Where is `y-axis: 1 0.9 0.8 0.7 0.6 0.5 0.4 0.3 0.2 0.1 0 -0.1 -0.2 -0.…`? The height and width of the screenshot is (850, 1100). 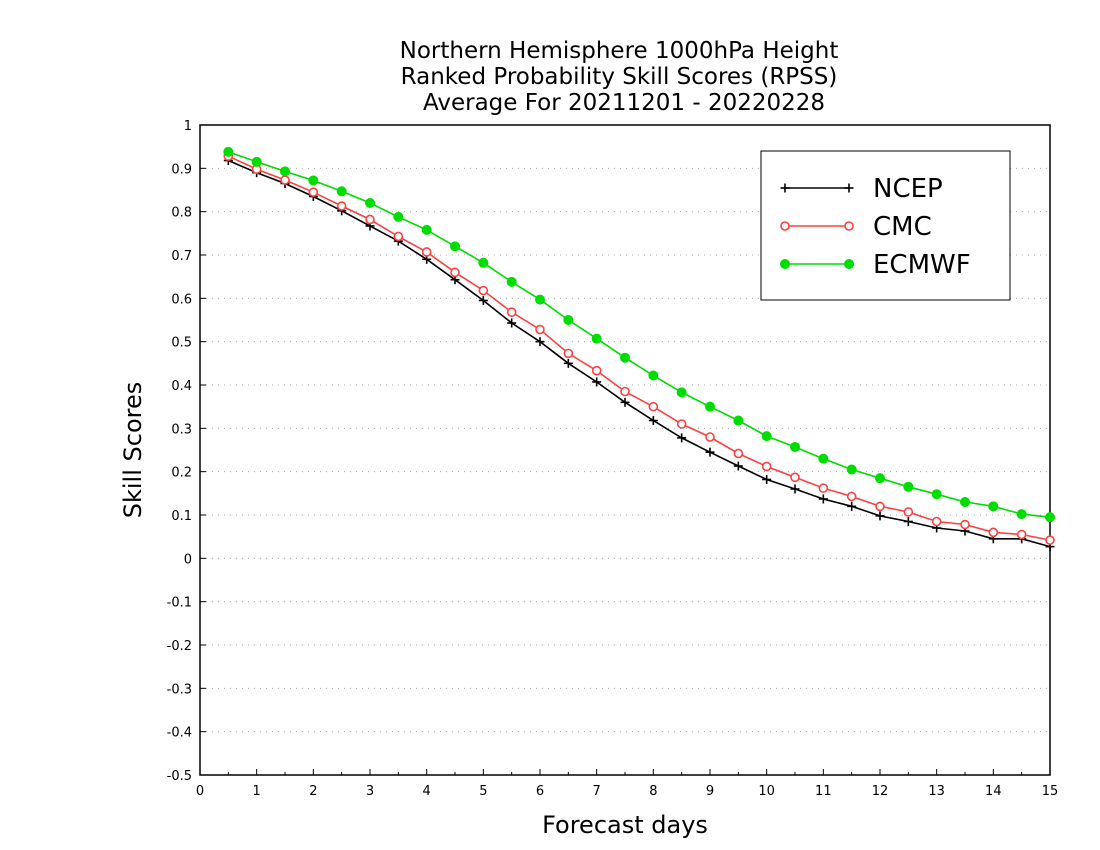 y-axis: 1 0.9 0.8 0.7 0.6 0.5 0.4 0.3 0.2 0.1 0 -0.1 -0.2 -0.… is located at coordinates (186, 451).